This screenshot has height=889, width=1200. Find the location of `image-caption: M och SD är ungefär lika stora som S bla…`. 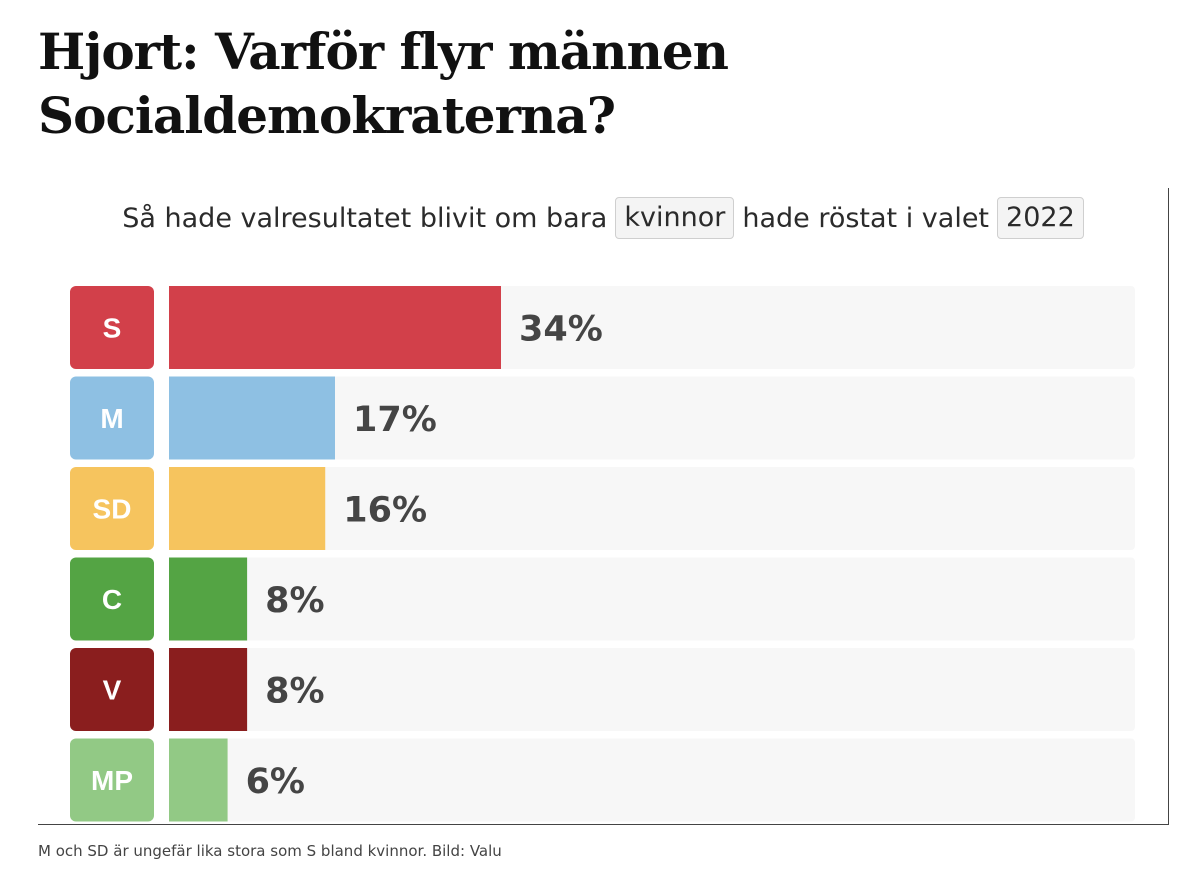

image-caption: M och SD är ungefär lika stora som S bla… is located at coordinates (270, 851).